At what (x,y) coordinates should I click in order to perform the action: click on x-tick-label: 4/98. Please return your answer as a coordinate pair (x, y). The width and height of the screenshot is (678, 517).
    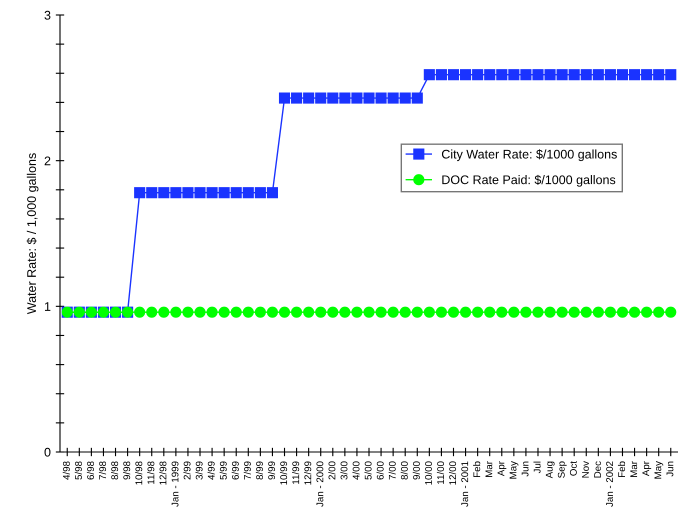
    Looking at the image, I should click on (66, 470).